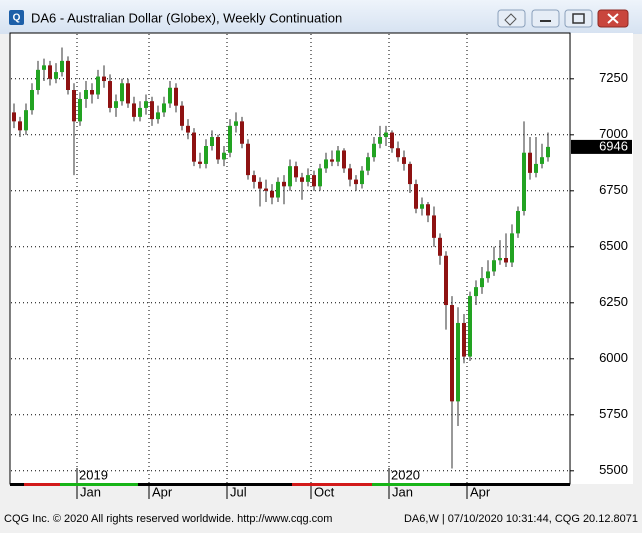 The height and width of the screenshot is (533, 642). Describe the element at coordinates (324, 491) in the screenshot. I see `x-tick-label: Oct` at that location.